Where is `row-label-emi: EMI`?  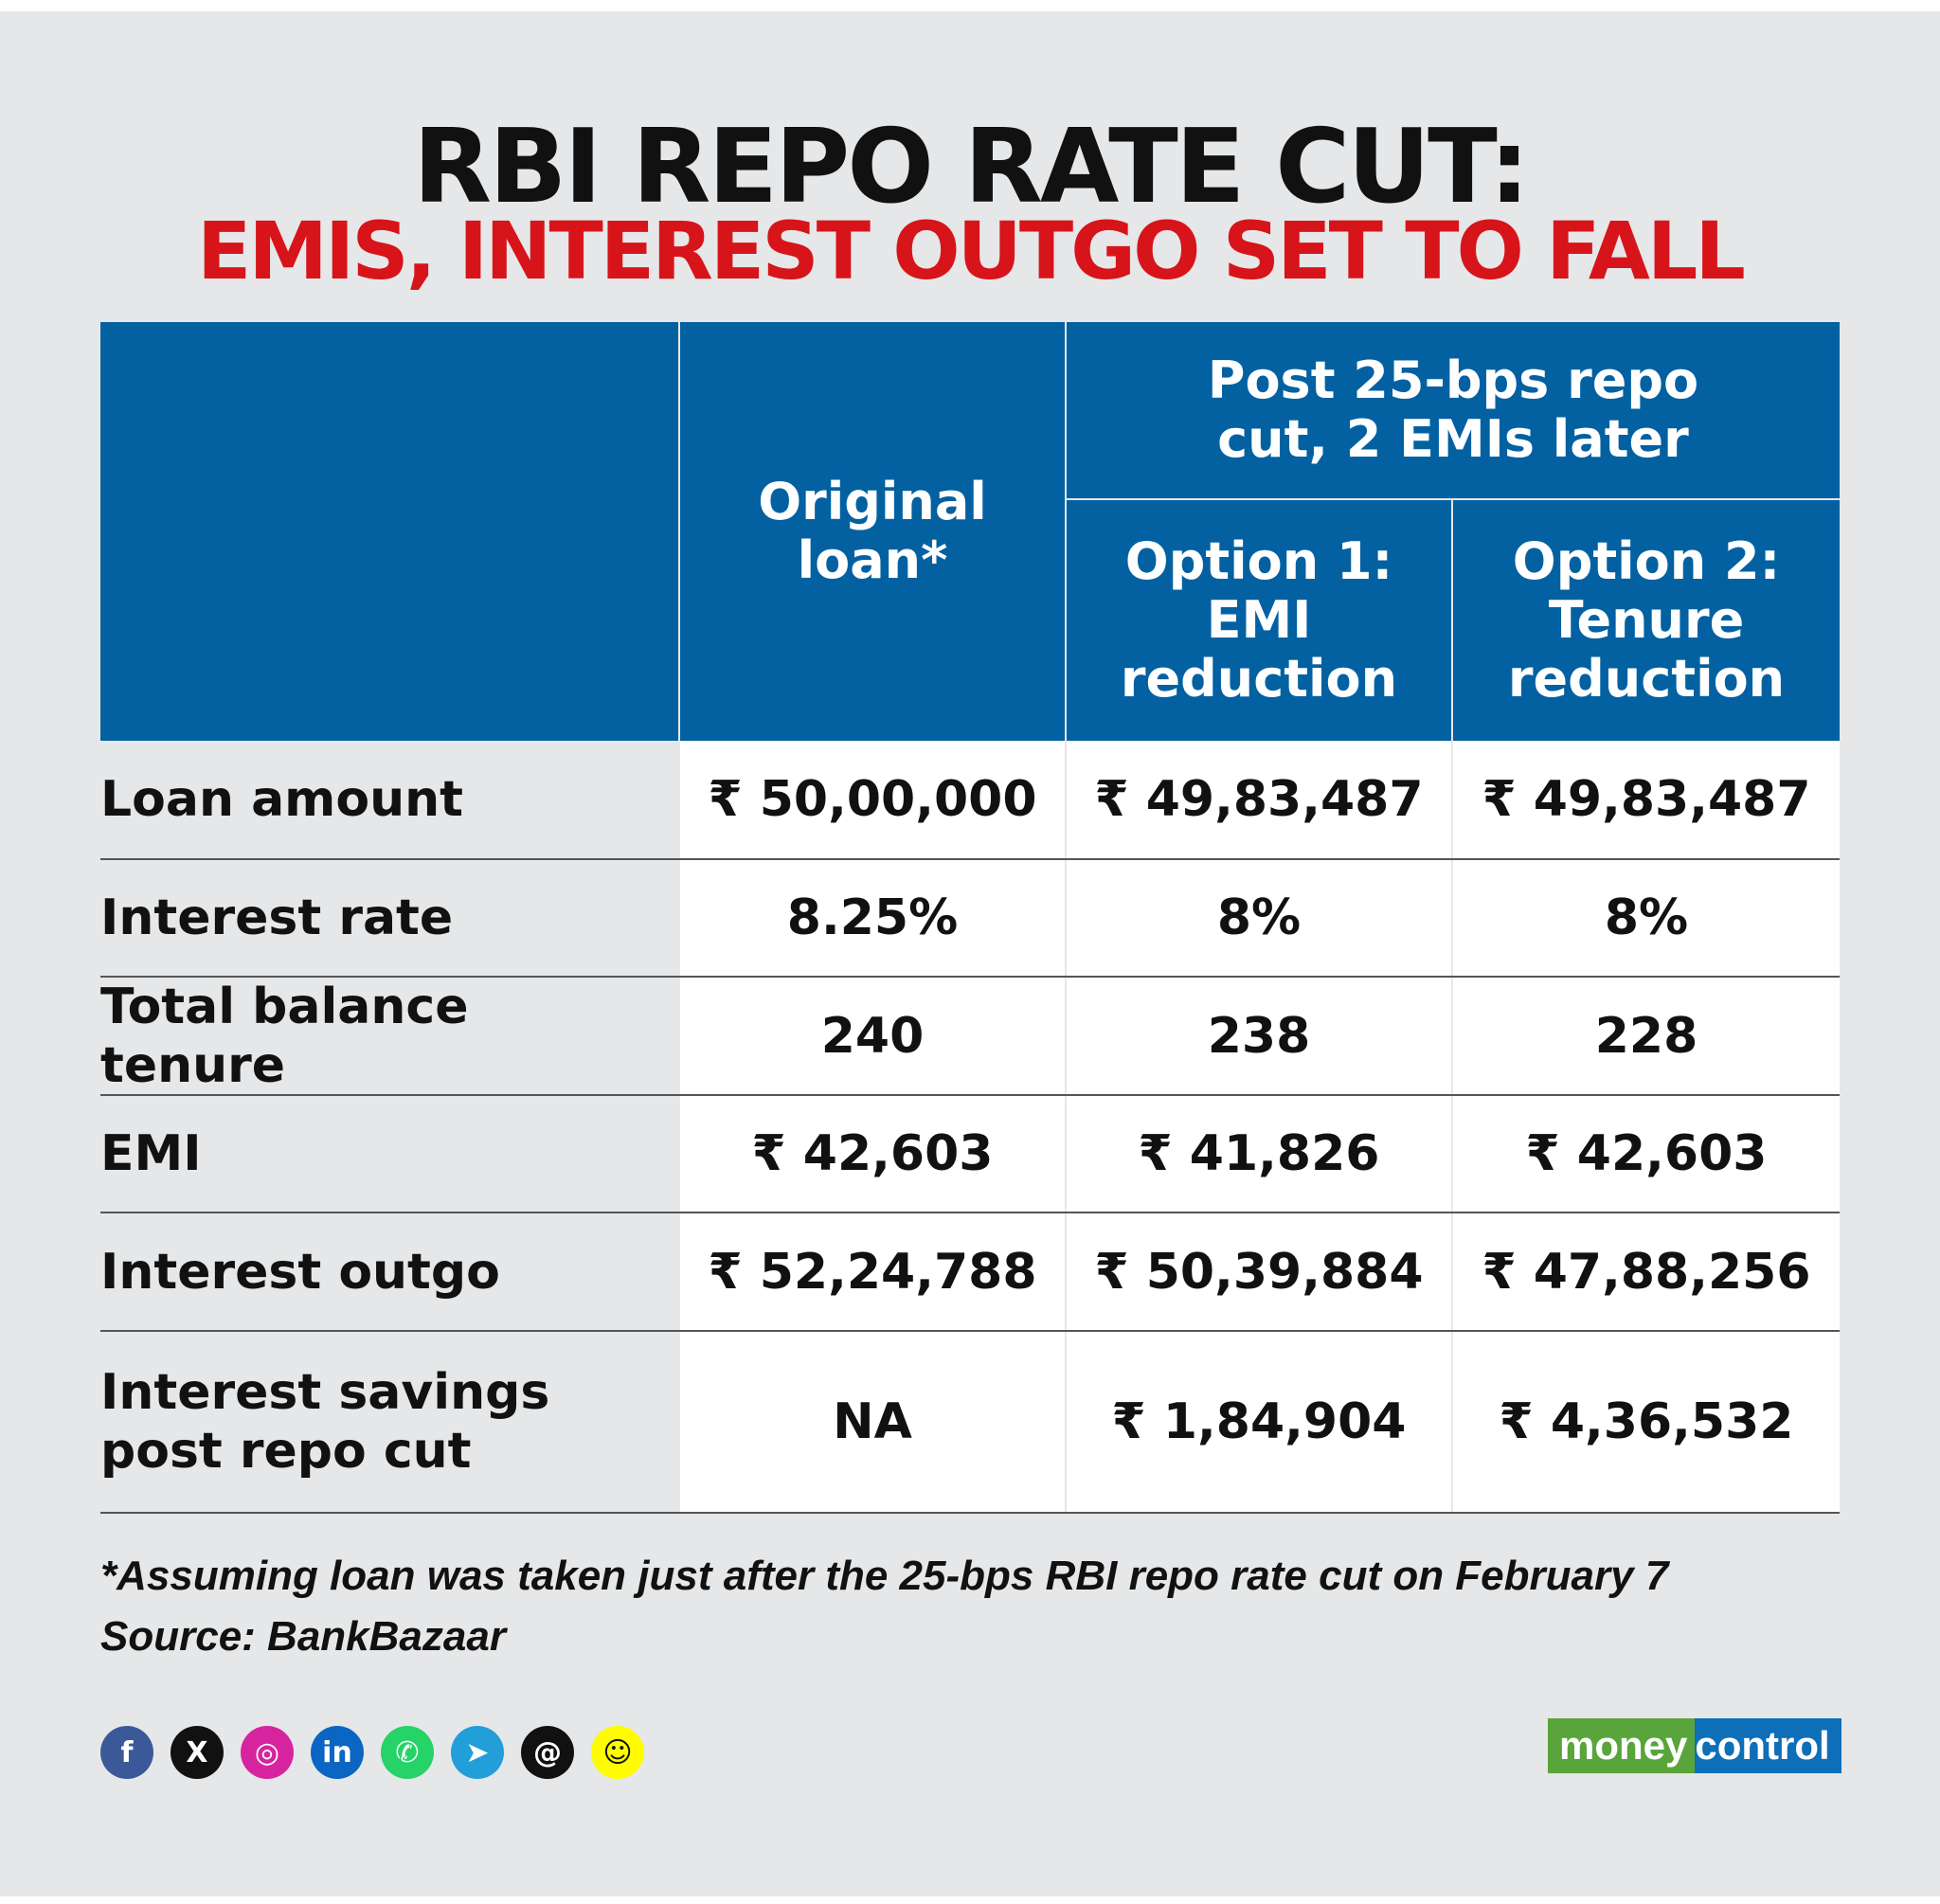 row-label-emi: EMI is located at coordinates (151, 1153).